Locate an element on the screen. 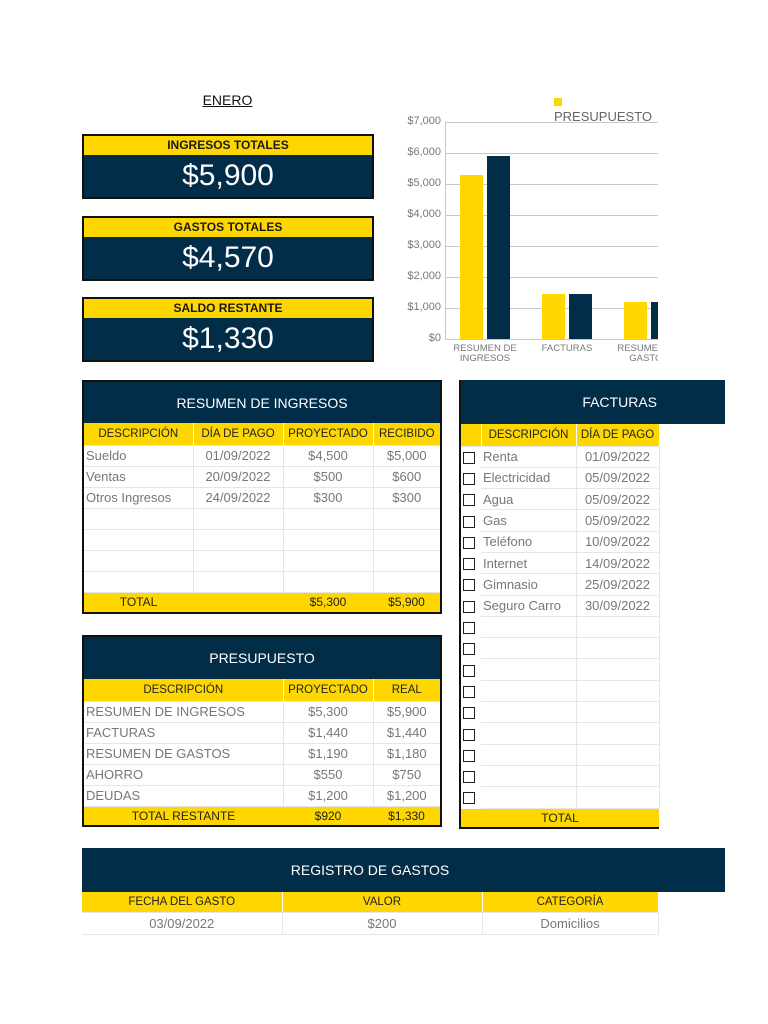  cell: RESUMEN DE GASTOS is located at coordinates (183, 754).